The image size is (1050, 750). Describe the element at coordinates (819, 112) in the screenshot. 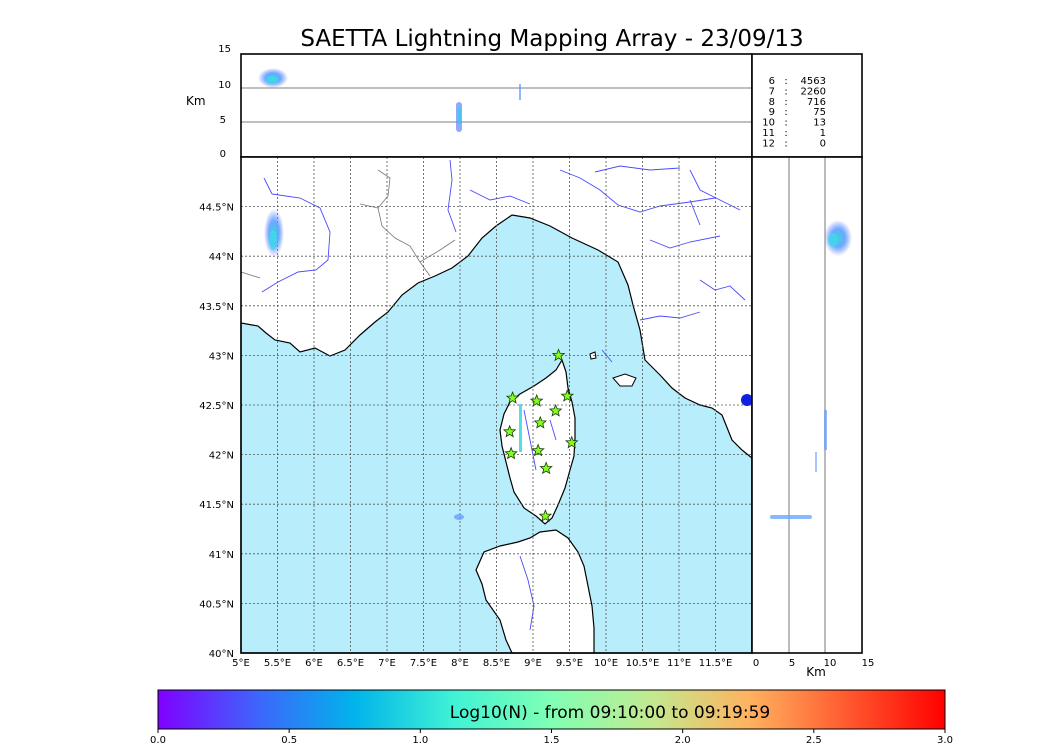

I see `stat-value: 75` at that location.